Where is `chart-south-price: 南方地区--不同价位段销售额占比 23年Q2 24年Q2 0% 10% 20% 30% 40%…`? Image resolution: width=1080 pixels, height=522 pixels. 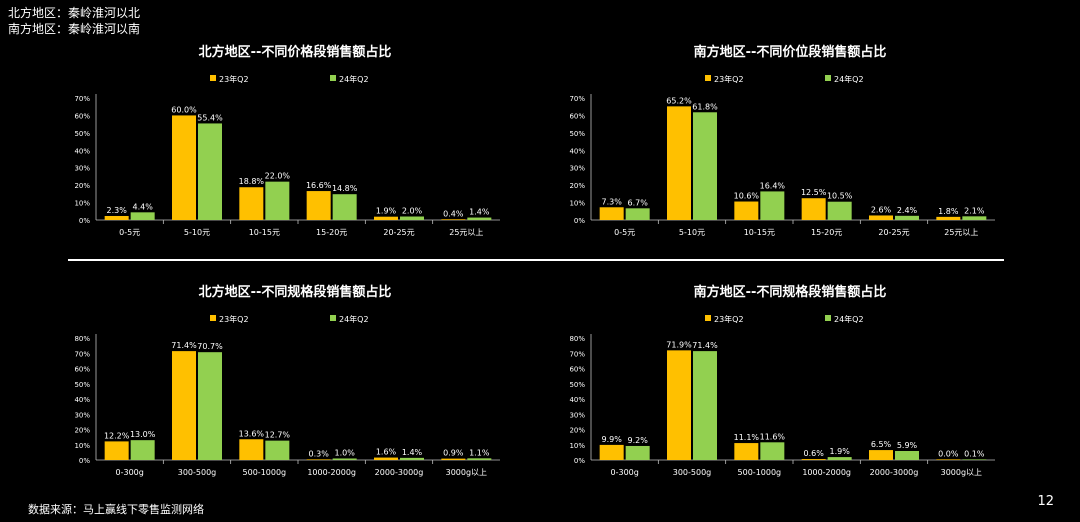 chart-south-price: 南方地区--不同价位段销售额占比 23年Q2 24年Q2 0% 10% 20% 30% 40%… is located at coordinates (782, 140).